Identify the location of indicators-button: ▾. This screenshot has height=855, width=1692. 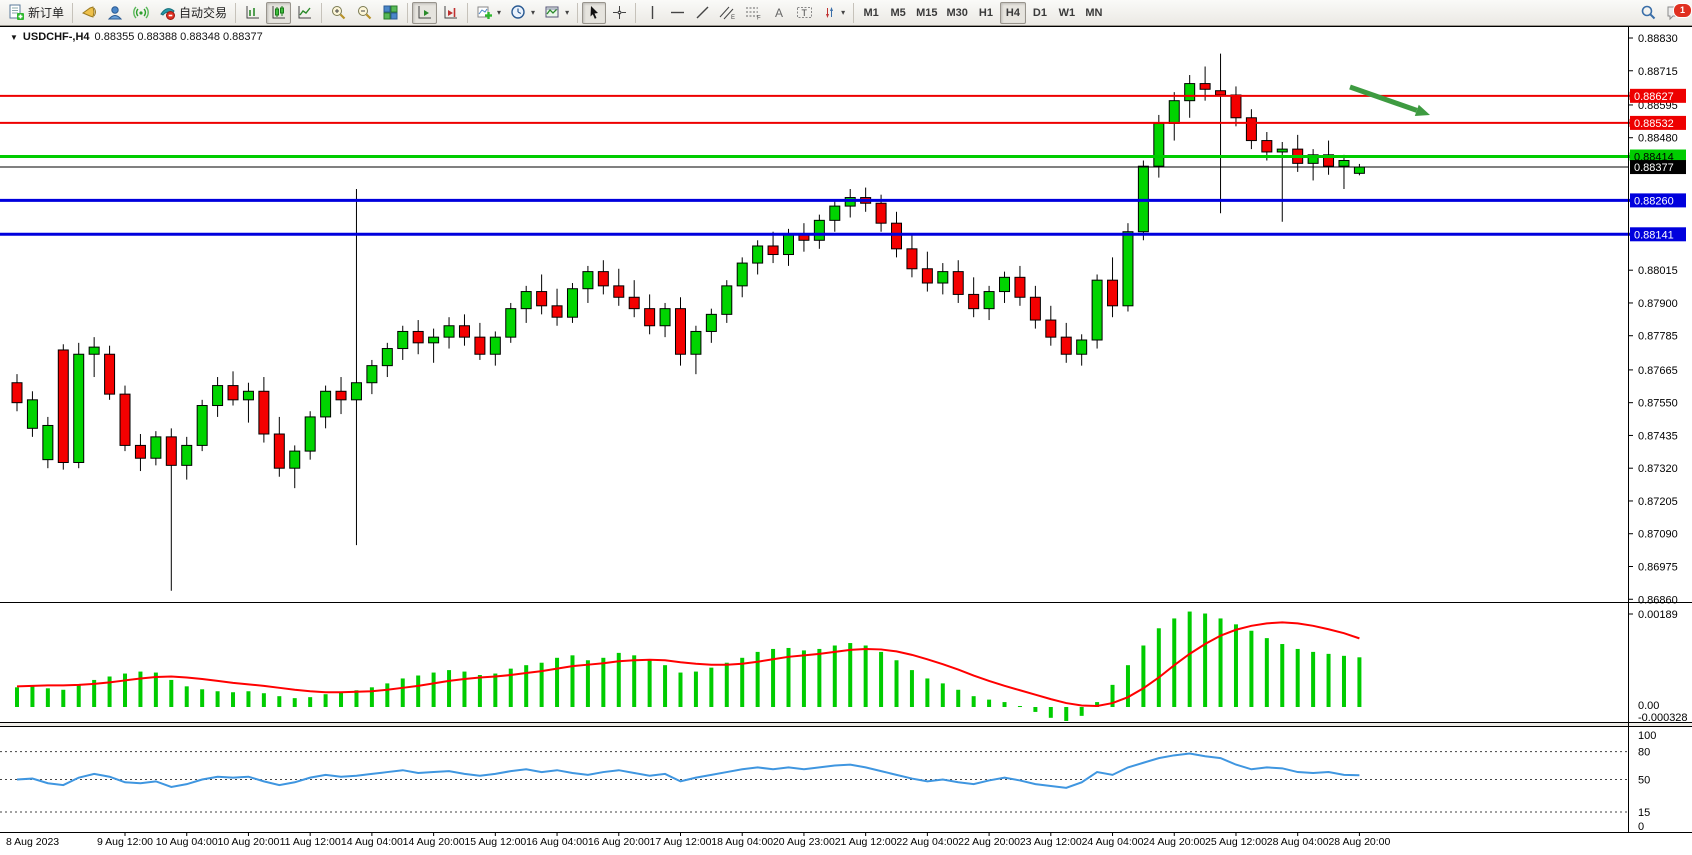
(488, 13).